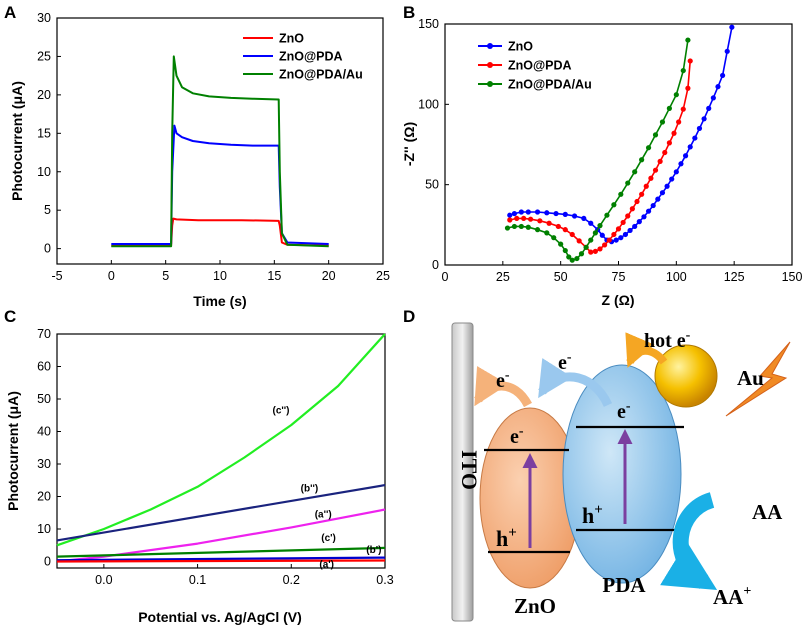 This screenshot has width=809, height=631. Describe the element at coordinates (44, 432) in the screenshot. I see `y-tick-label: 40` at that location.